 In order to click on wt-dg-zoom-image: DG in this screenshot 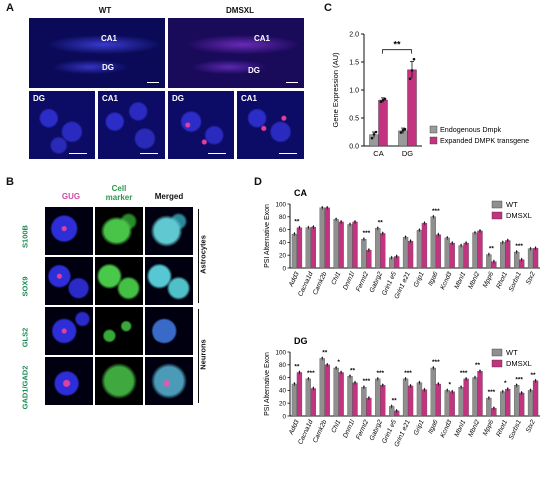, I will do `click(62, 125)`.